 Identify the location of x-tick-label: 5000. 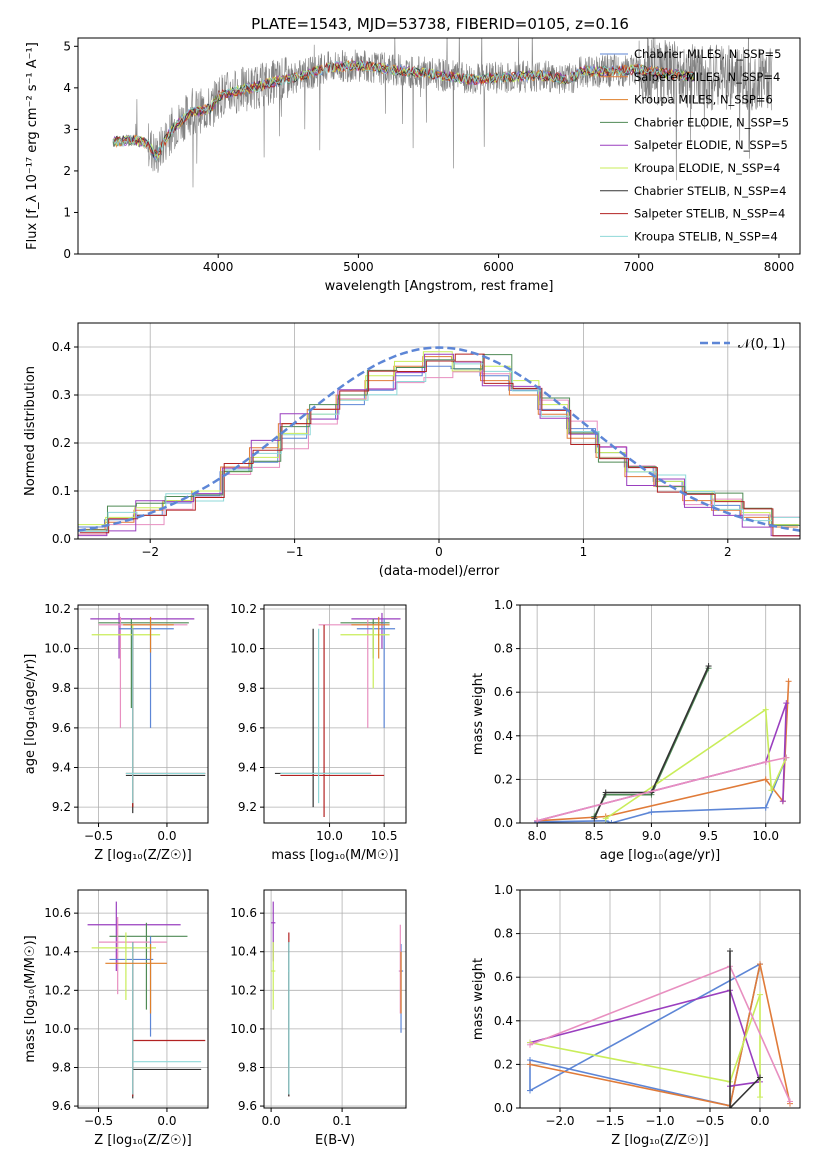
(358, 267).